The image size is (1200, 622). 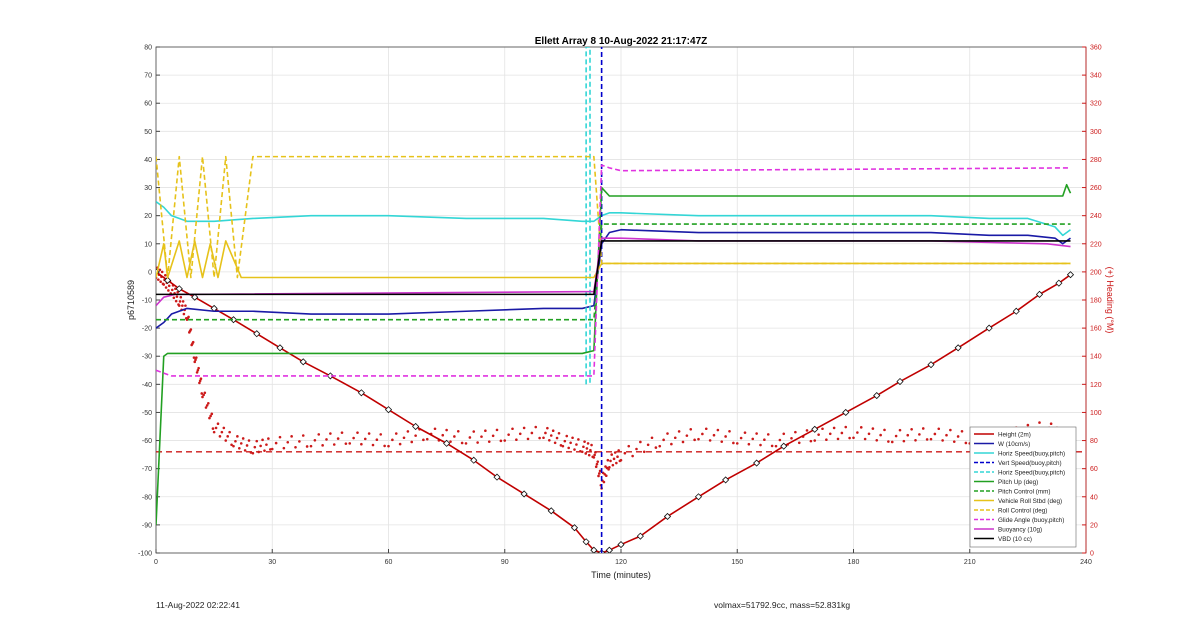 I want to click on x-tick-label: 210, so click(x=970, y=562).